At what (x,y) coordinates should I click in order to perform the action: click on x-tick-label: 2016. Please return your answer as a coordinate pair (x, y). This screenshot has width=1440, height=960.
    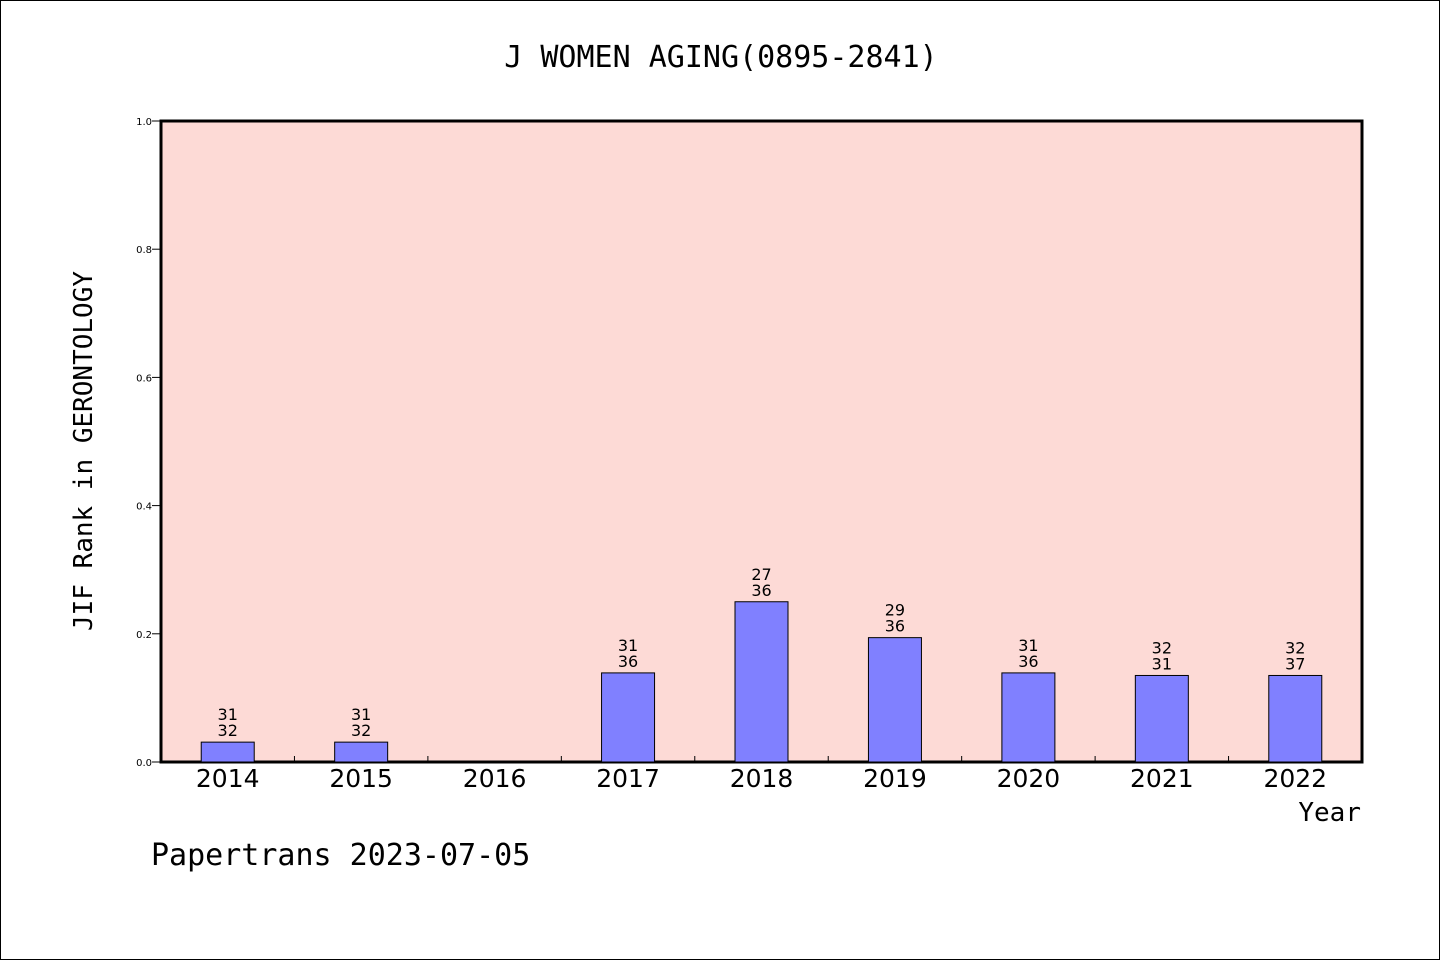
    Looking at the image, I should click on (495, 778).